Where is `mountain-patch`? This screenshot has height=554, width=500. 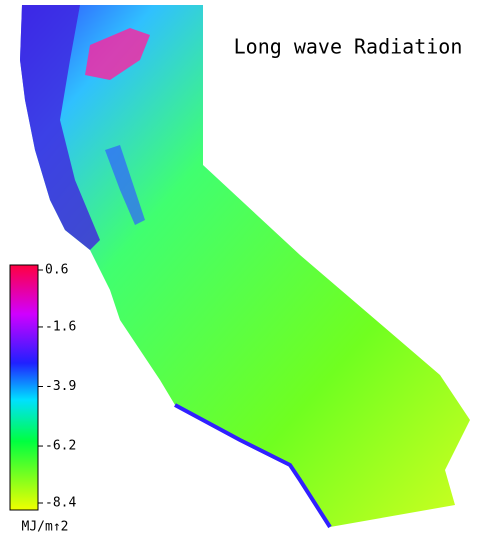 mountain-patch is located at coordinates (117, 54).